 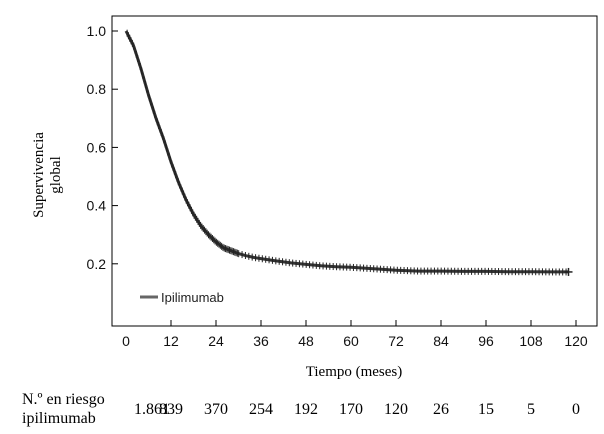 I want to click on x-axis-title: Tiempo (meses), so click(x=354, y=372).